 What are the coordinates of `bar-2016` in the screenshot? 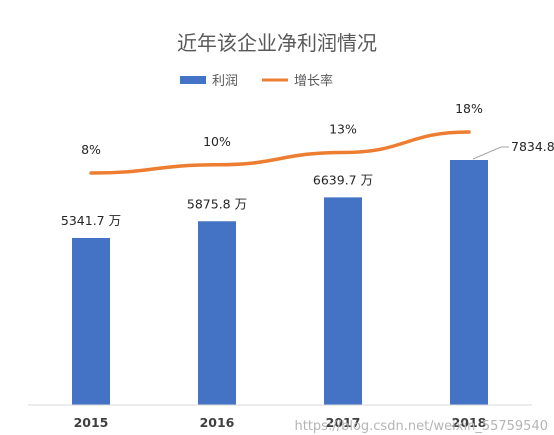 It's located at (217, 313).